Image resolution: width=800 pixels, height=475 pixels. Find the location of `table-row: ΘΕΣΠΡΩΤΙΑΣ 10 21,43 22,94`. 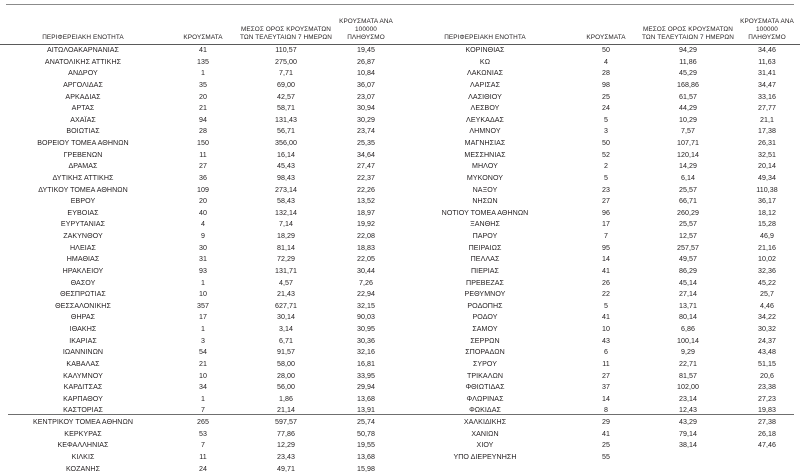

table-row: ΘΕΣΠΡΩΤΙΑΣ 10 21,43 22,94 is located at coordinates (200, 295).